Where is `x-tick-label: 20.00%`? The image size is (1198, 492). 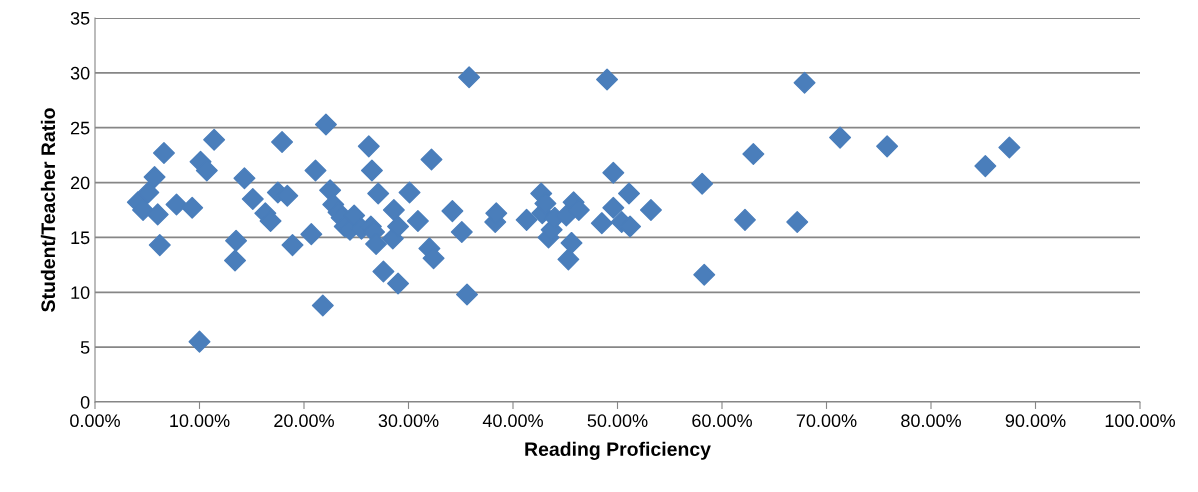
x-tick-label: 20.00% is located at coordinates (304, 421).